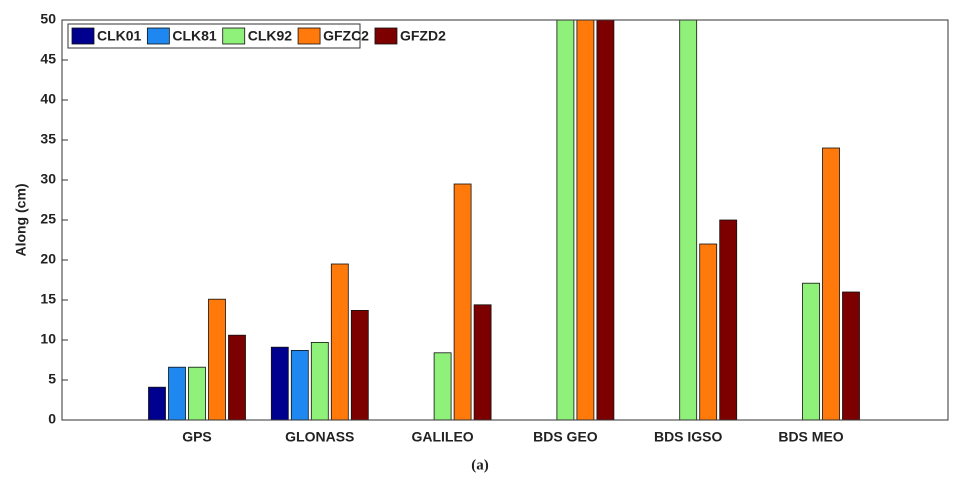 This screenshot has height=487, width=960. What do you see at coordinates (270, 36) in the screenshot?
I see `legend-label: CLK92` at bounding box center [270, 36].